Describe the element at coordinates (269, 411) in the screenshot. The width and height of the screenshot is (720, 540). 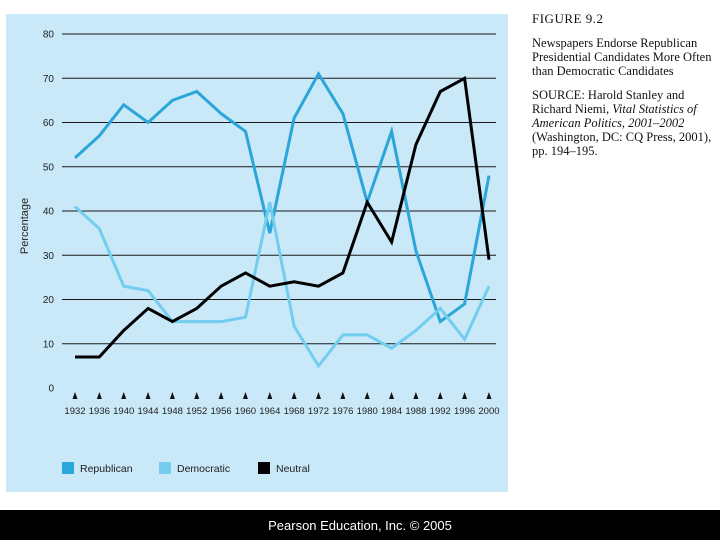
I see `x-tick-label-1964: 1964` at that location.